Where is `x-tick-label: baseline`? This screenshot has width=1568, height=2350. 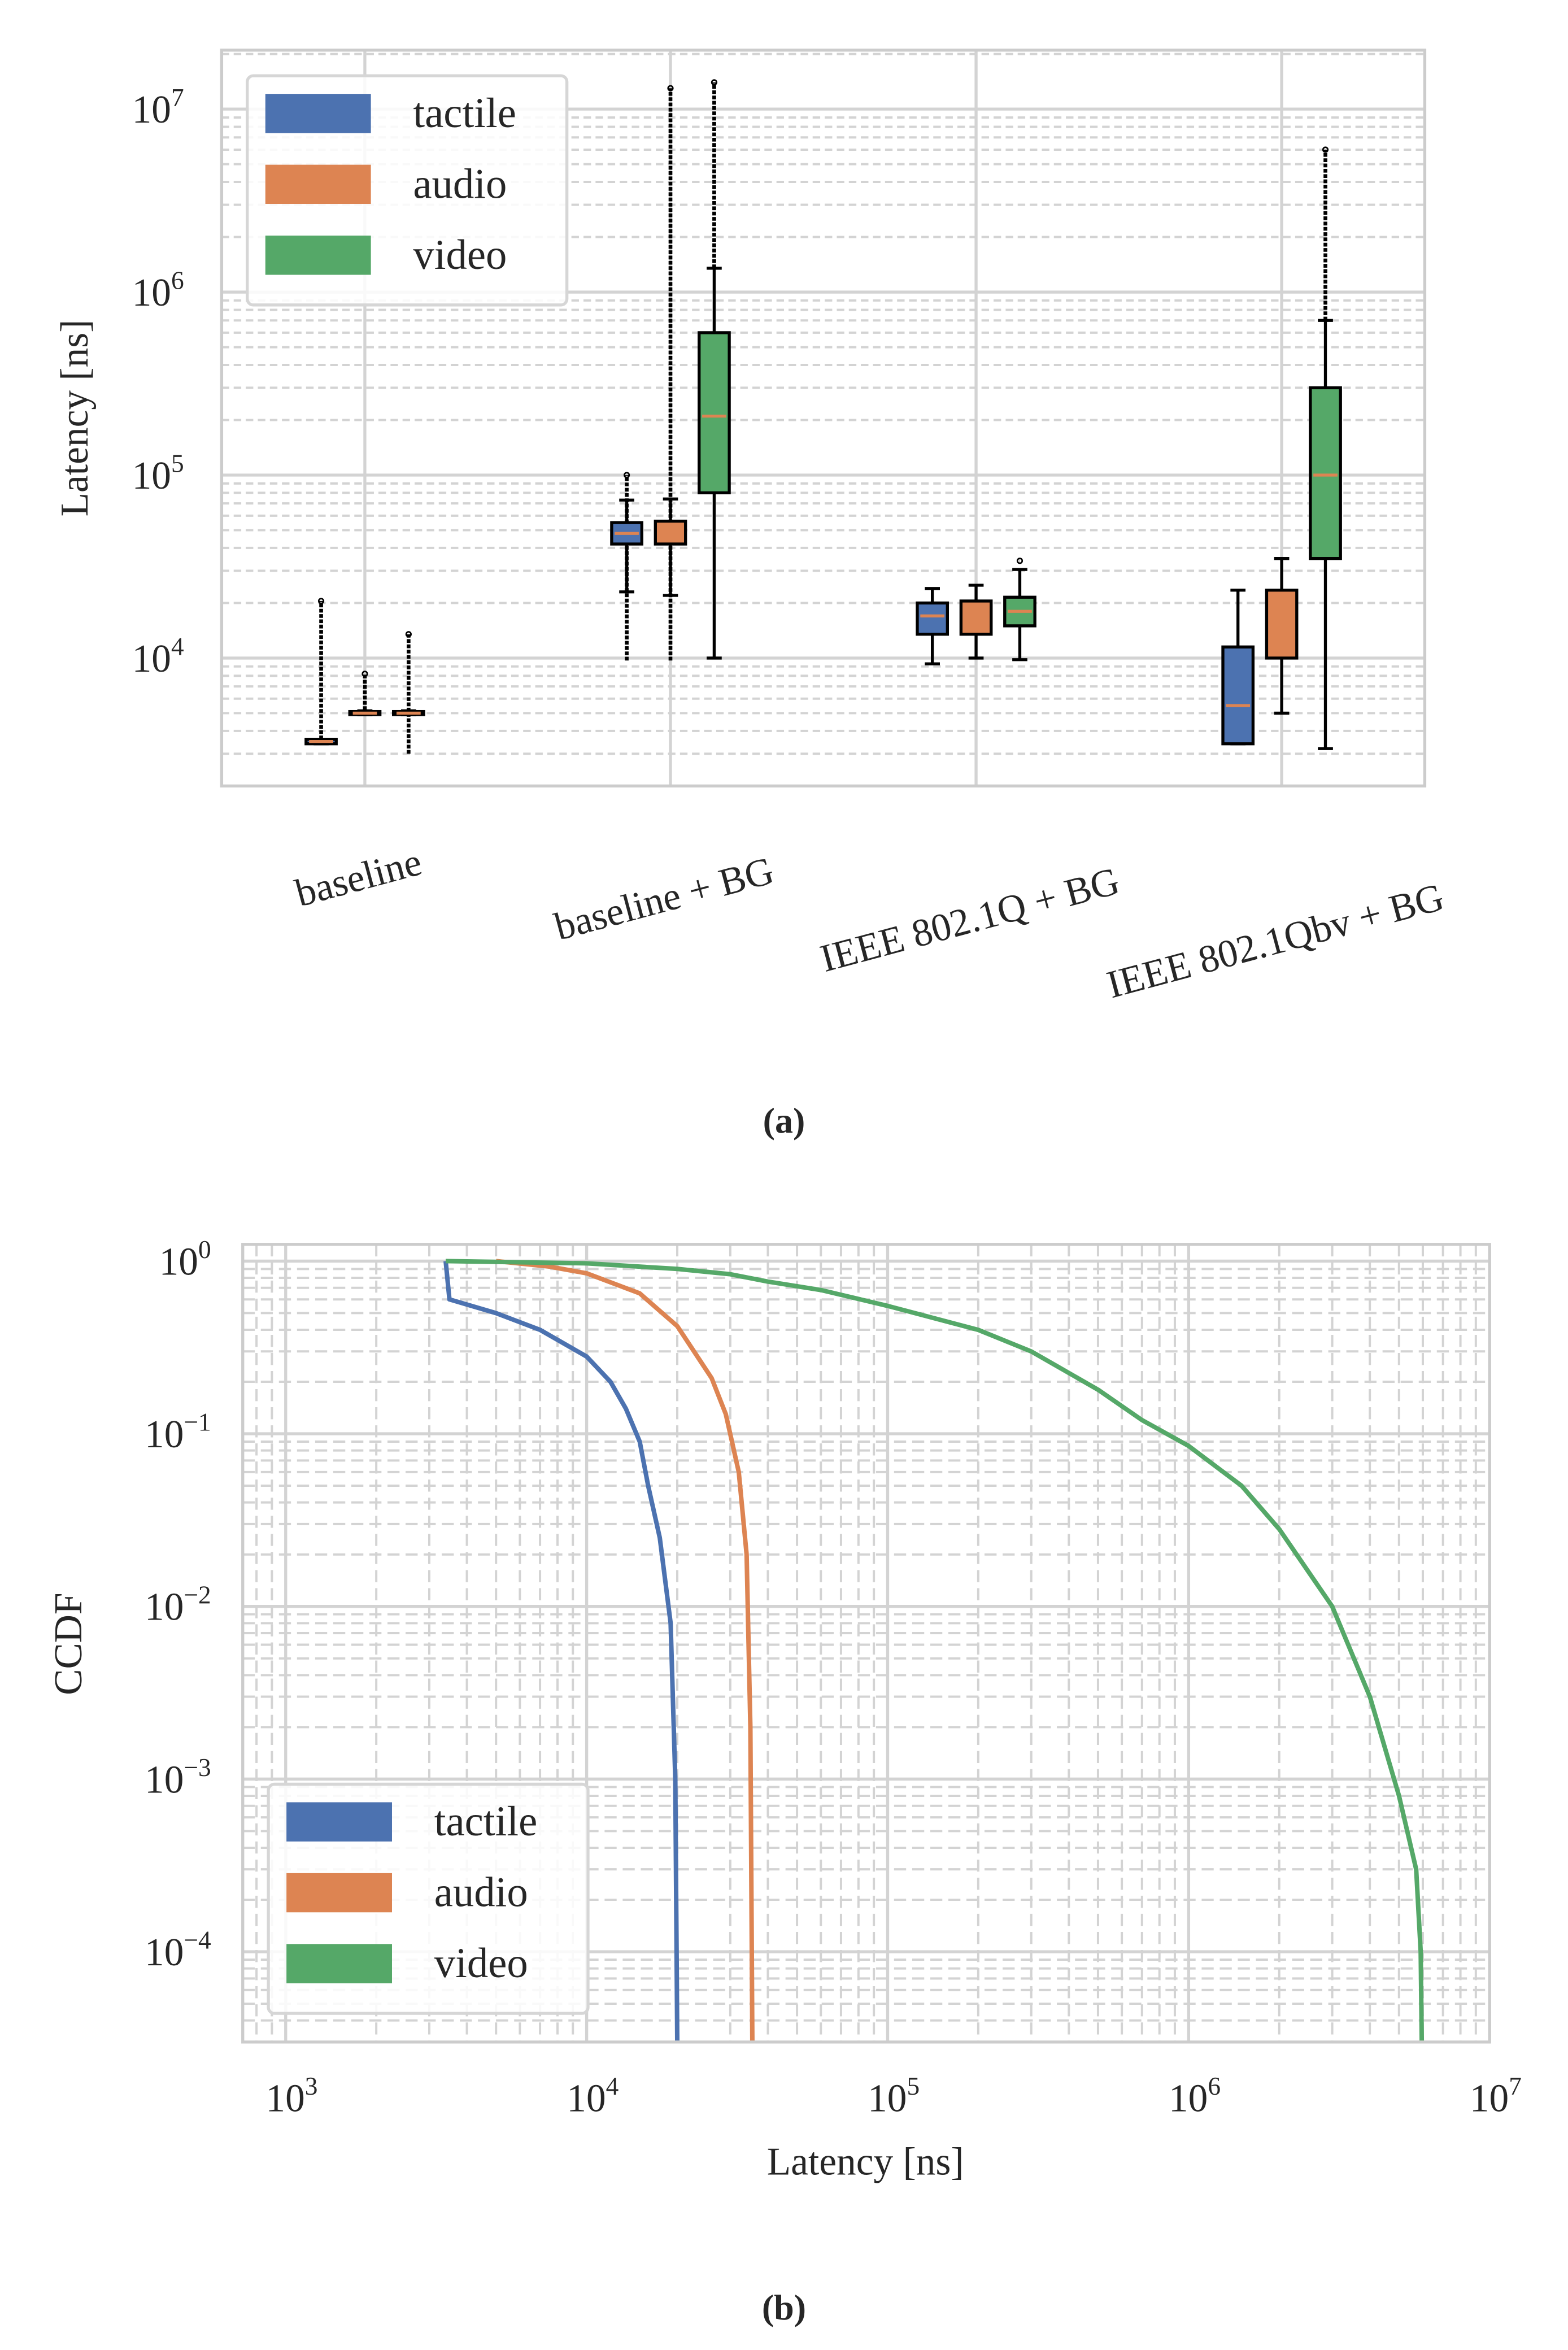
x-tick-label: baseline is located at coordinates (359, 877).